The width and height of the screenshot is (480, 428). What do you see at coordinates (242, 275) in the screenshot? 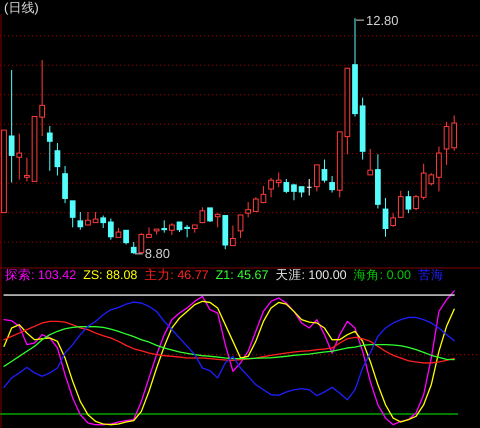
I see `text: Z1: 45.67` at bounding box center [242, 275].